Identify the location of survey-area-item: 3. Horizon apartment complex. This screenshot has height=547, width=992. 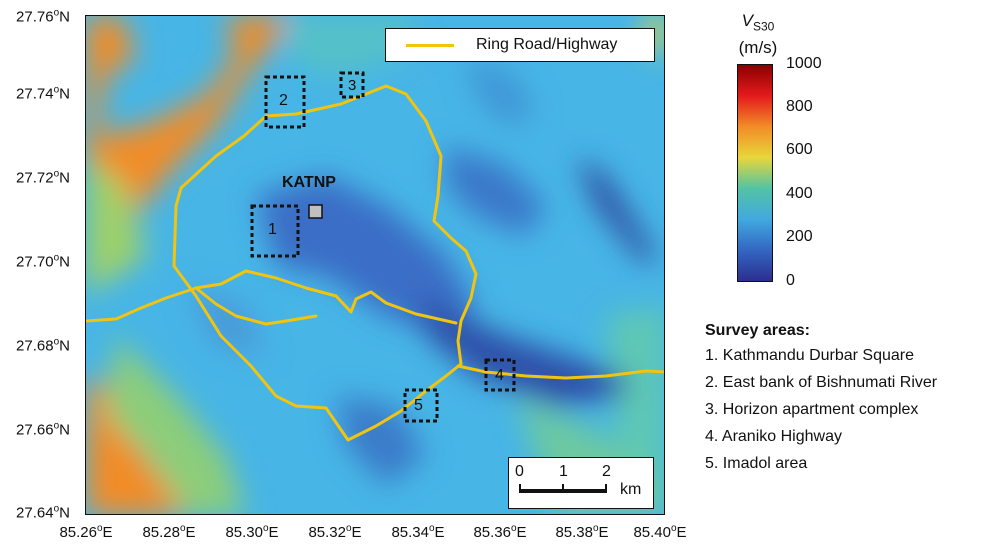
(812, 409).